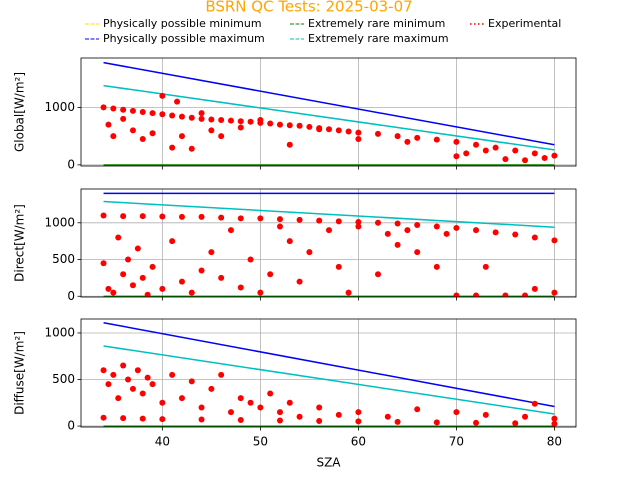 Image resolution: width=640 pixels, height=480 pixels. What do you see at coordinates (63, 259) in the screenshot?
I see `y-tick-label: 500` at bounding box center [63, 259].